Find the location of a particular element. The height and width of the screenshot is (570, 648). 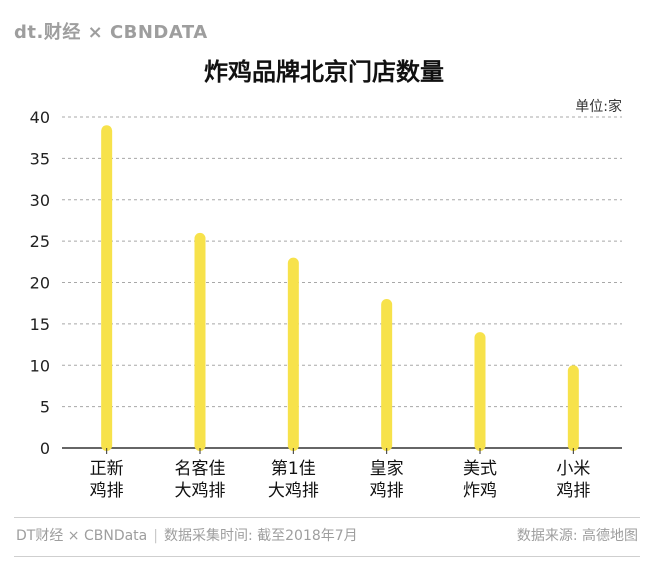

header-logo: dt.财经 × CBNDATA is located at coordinates (111, 32).